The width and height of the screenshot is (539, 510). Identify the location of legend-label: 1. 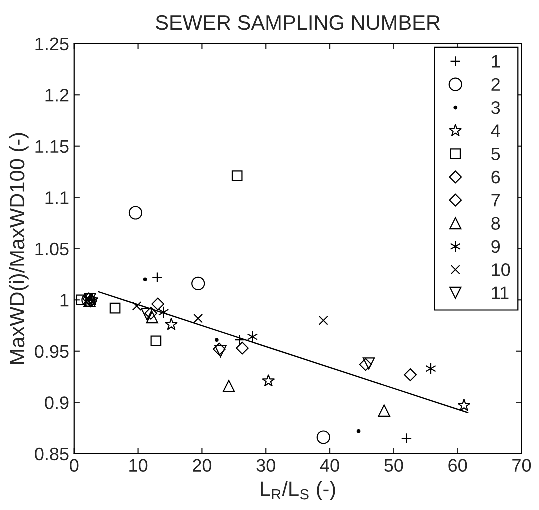
(496, 61).